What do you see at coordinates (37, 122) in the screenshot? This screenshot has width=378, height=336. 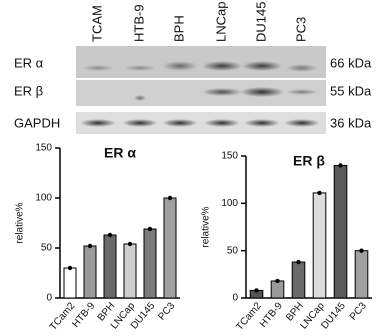 I see `row-label: GAPDH` at bounding box center [37, 122].